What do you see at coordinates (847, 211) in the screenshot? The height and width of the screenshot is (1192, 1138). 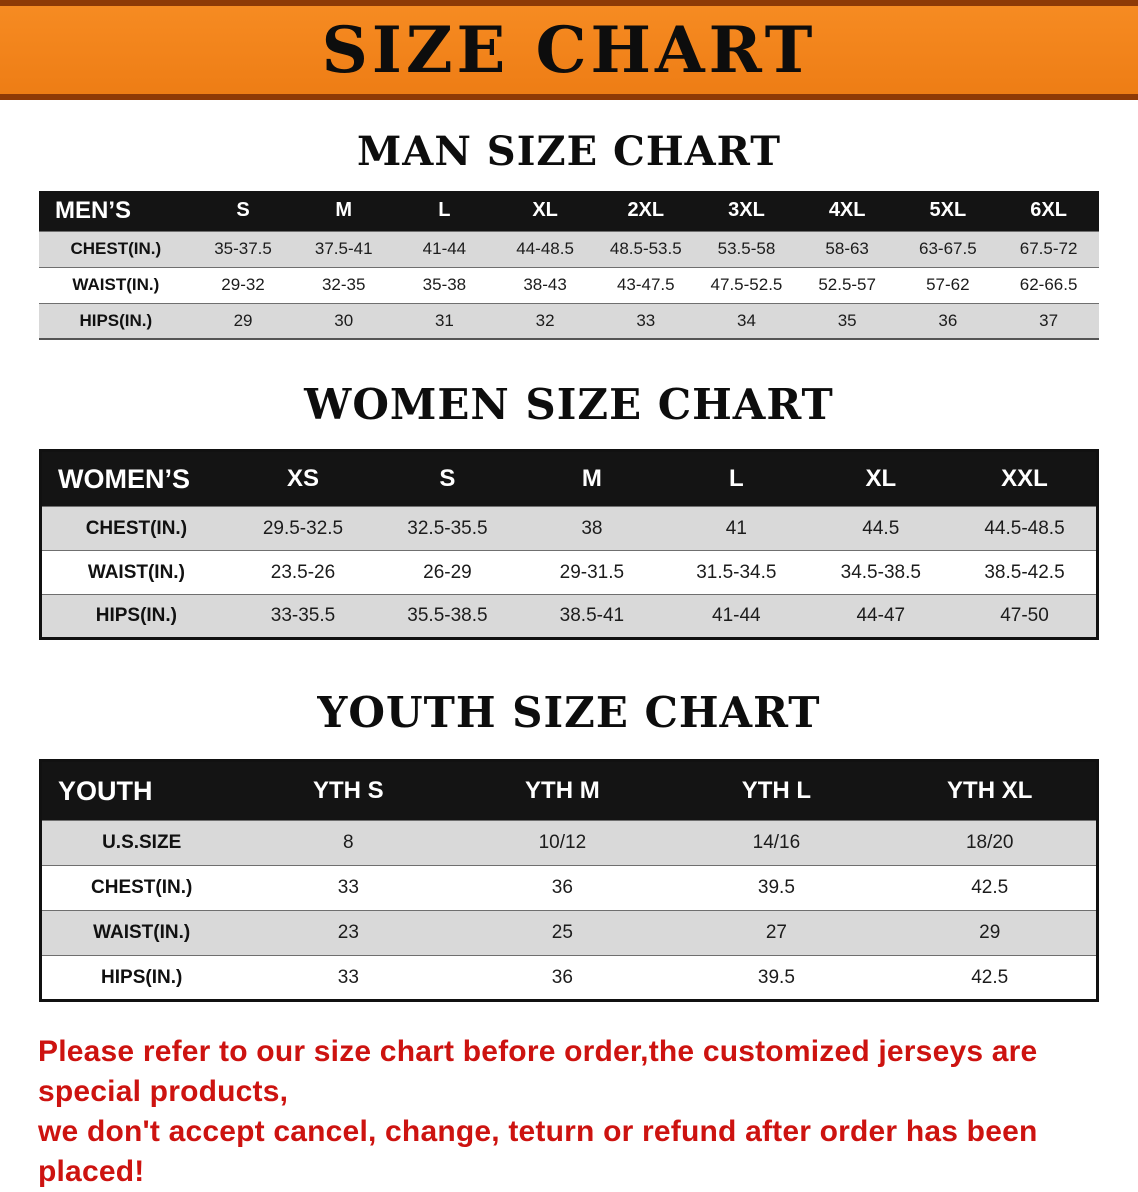 I see `size-column-header: 4XL` at bounding box center [847, 211].